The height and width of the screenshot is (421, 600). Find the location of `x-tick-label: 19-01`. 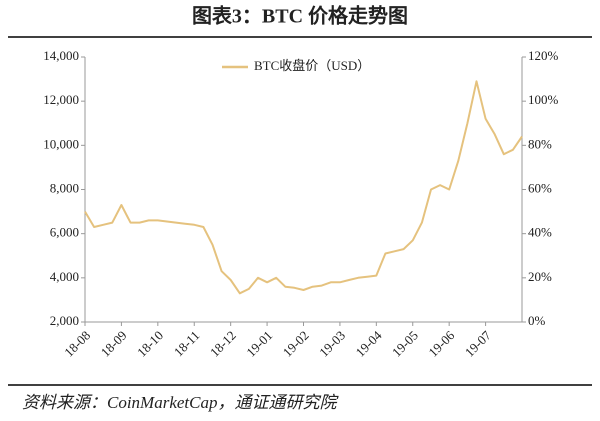

x-tick-label: 19-01 is located at coordinates (259, 344).